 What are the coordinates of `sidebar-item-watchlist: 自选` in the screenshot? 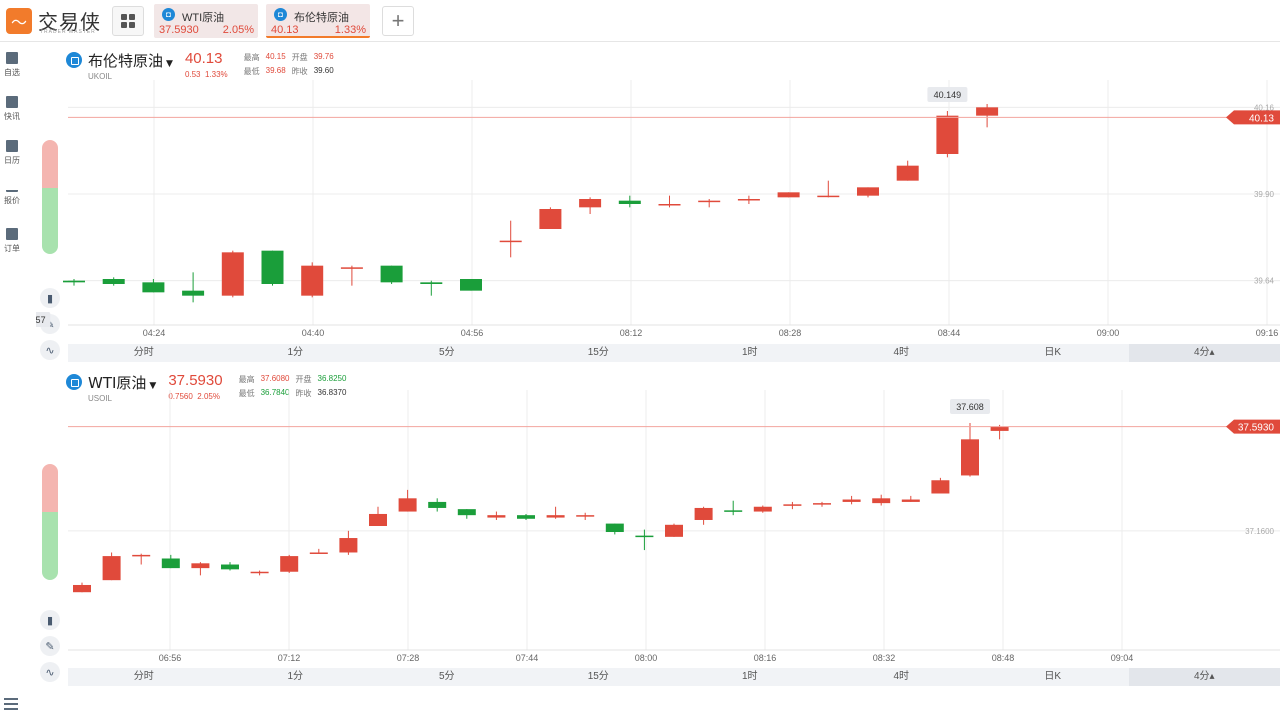 It's located at (12, 65).